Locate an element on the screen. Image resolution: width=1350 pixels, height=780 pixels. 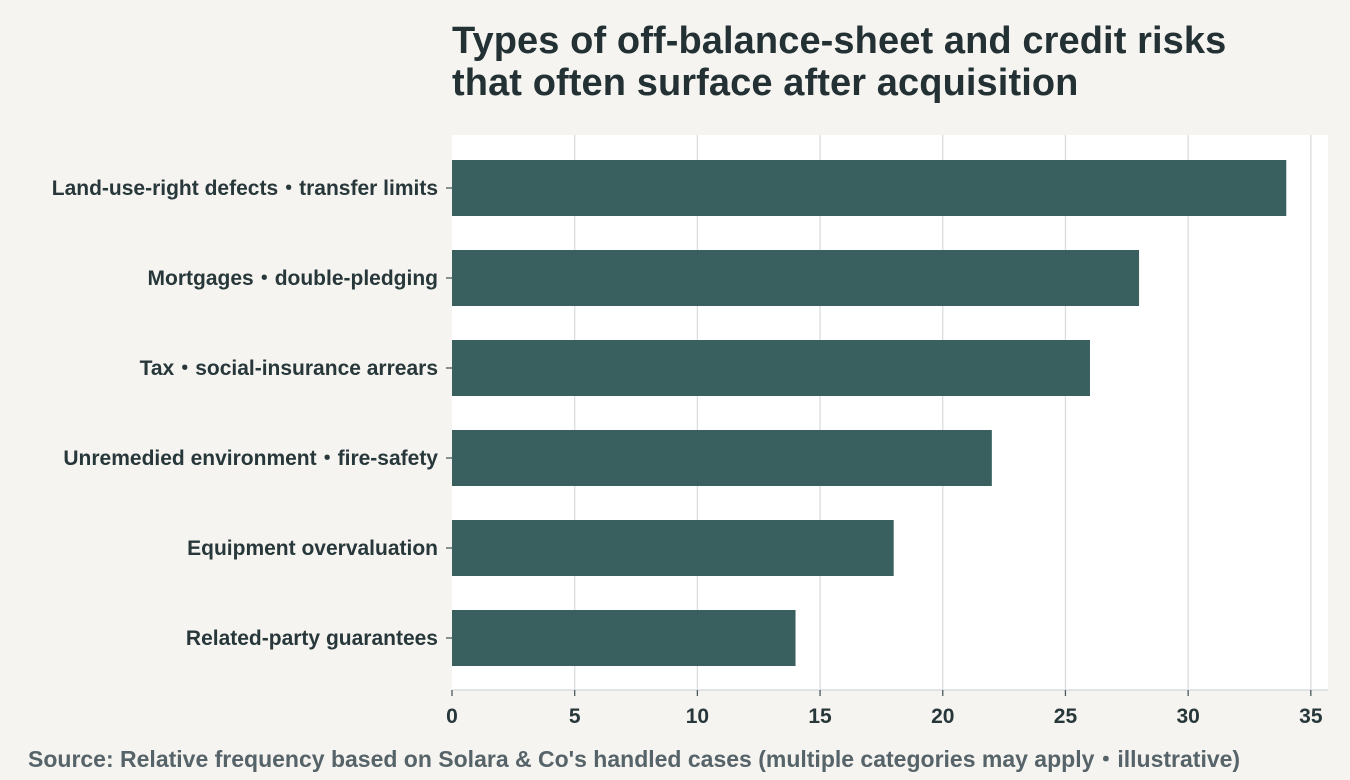
category-label: Mortgages・double-pledging is located at coordinates (293, 278).